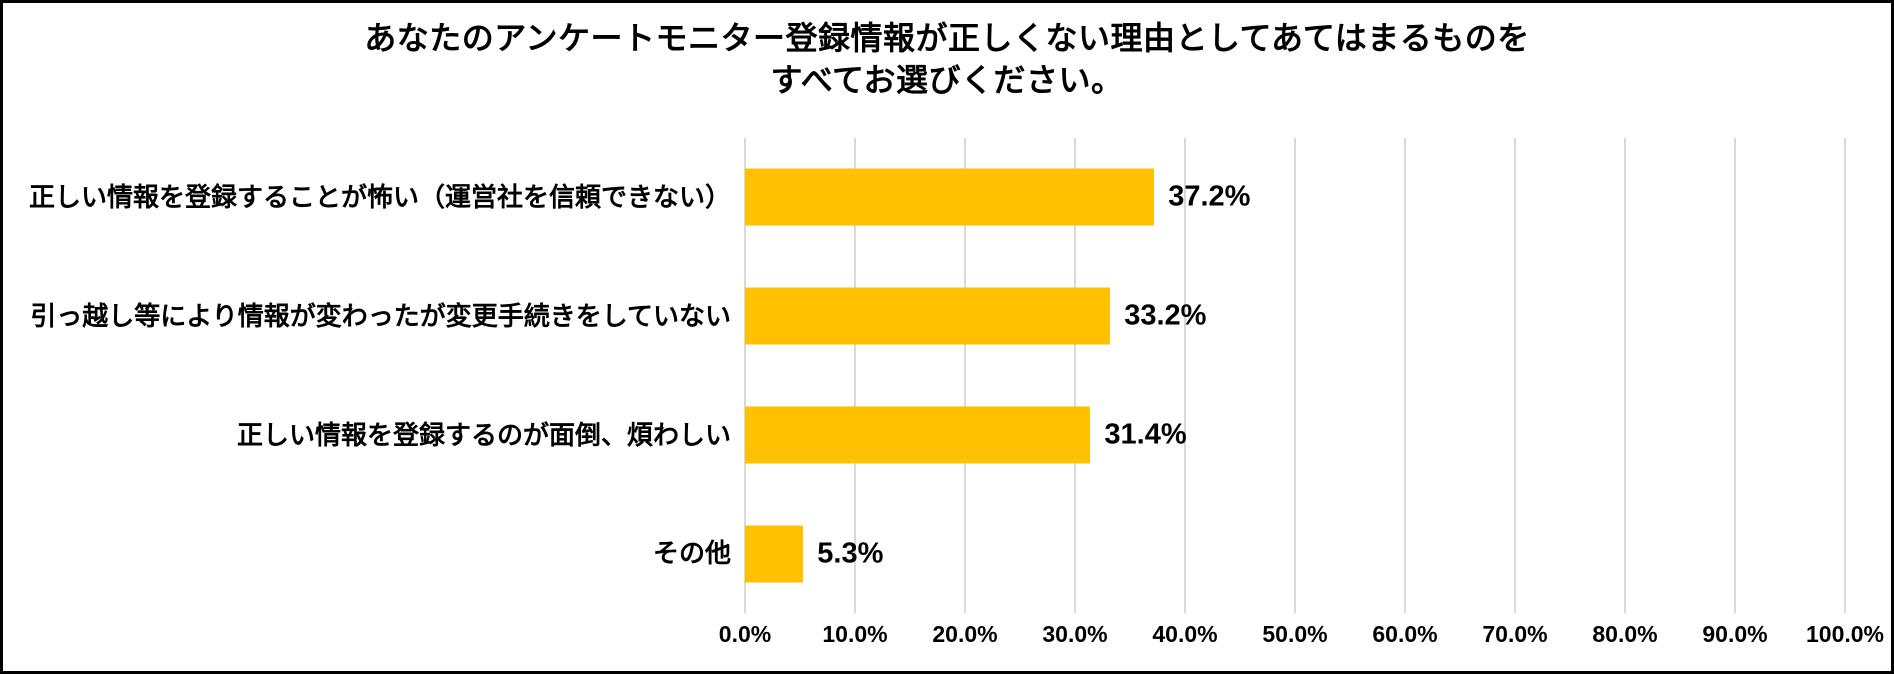 The width and height of the screenshot is (1894, 674). Describe the element at coordinates (947, 80) in the screenshot. I see `chart-title-line2: すべてお選びください。` at that location.